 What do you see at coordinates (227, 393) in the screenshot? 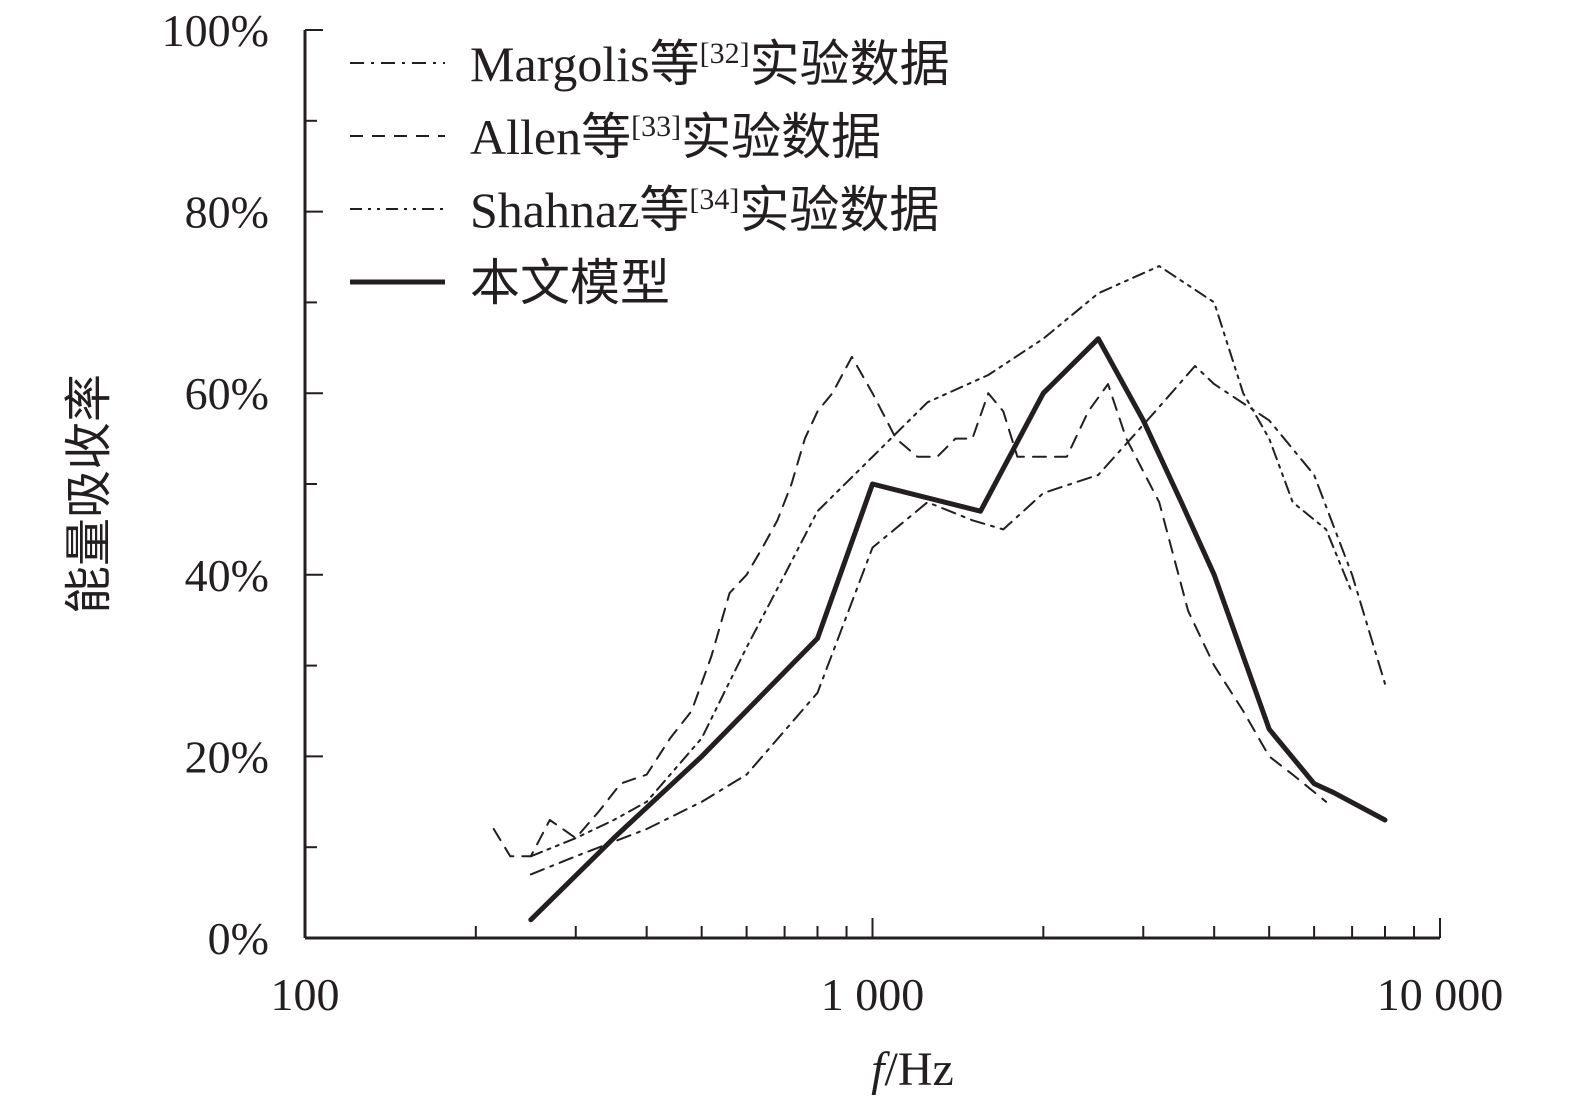
I see `y-tick-label: 60%` at bounding box center [227, 393].